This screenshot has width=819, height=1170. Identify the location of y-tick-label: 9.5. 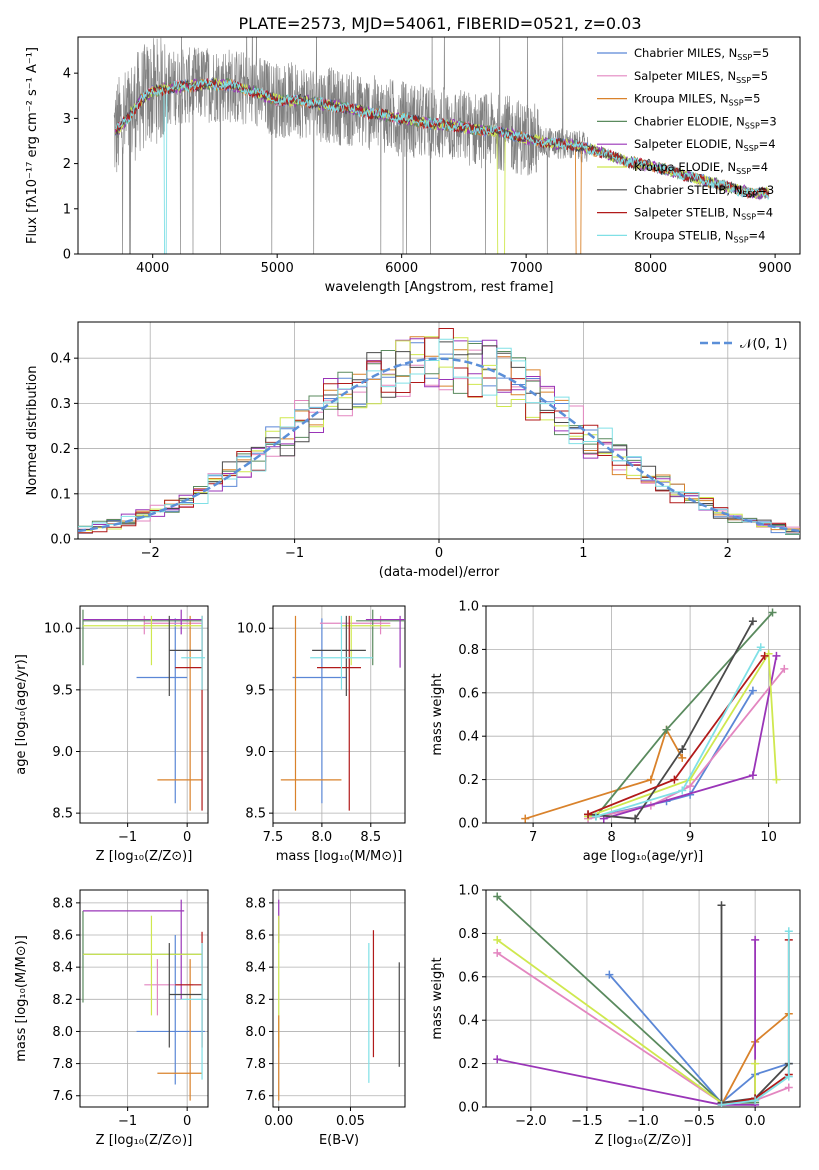
(62, 690).